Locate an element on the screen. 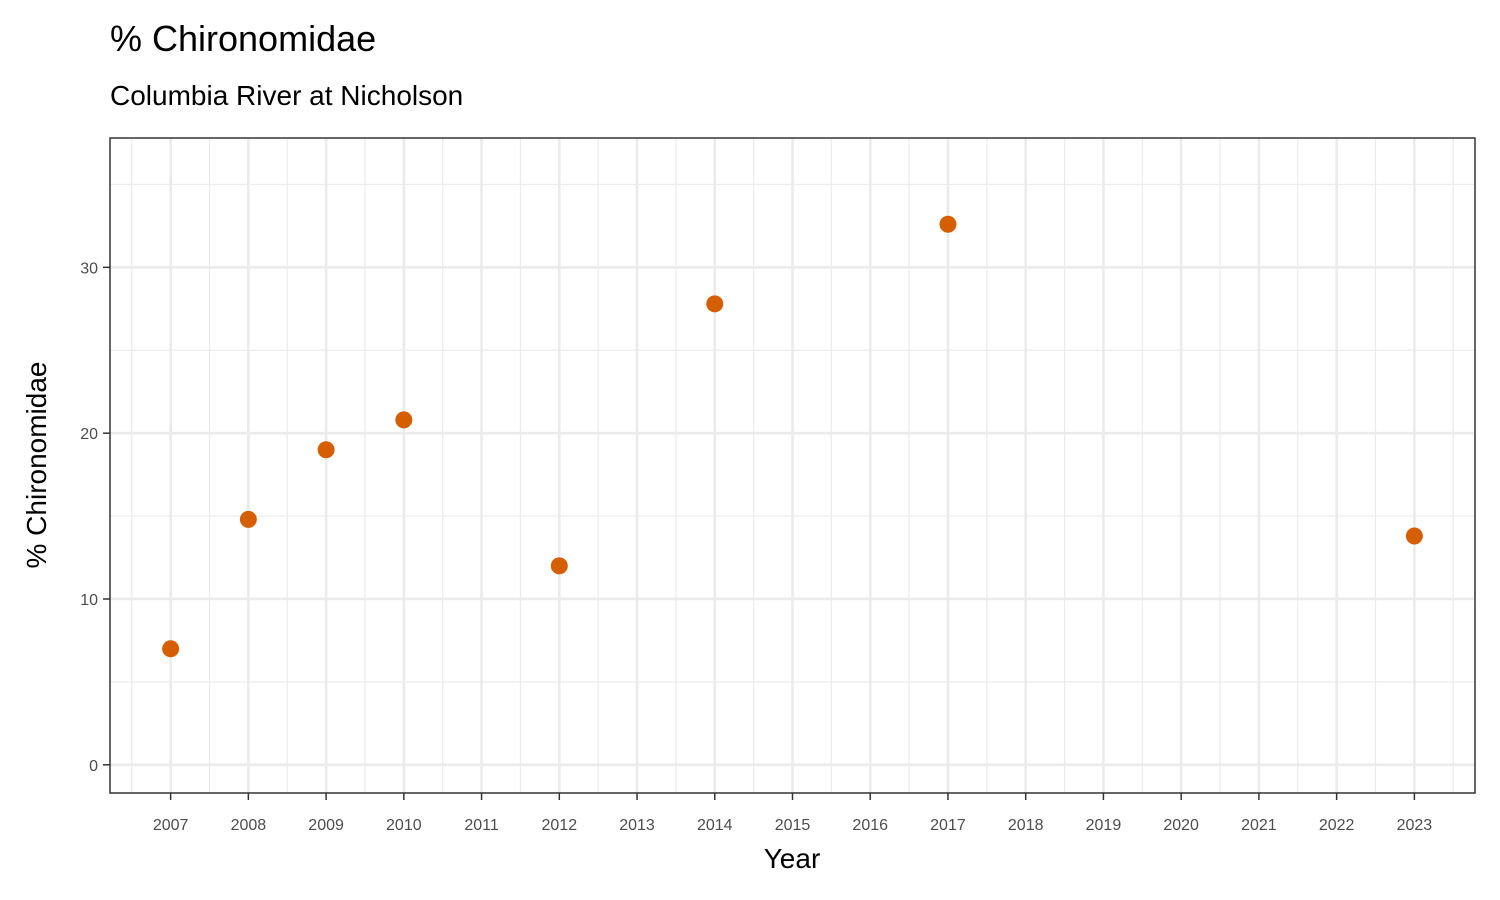 The image size is (1500, 900). x-tick-label: 2012 is located at coordinates (560, 825).